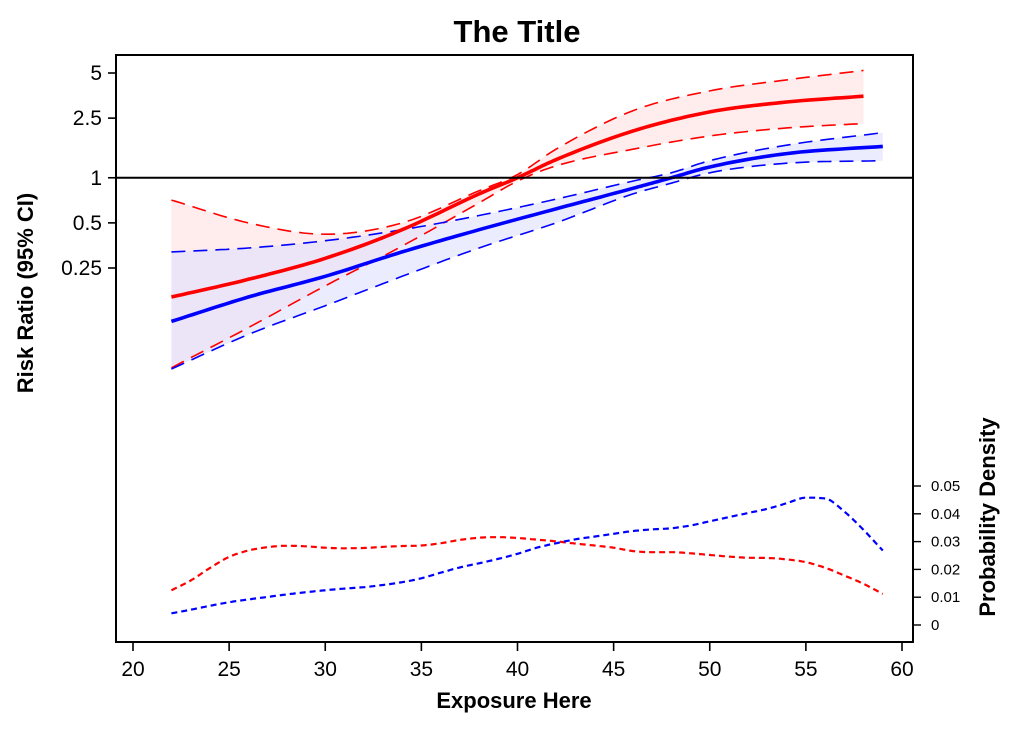  Describe the element at coordinates (935, 625) in the screenshot. I see `y2-tick-label: 0` at that location.